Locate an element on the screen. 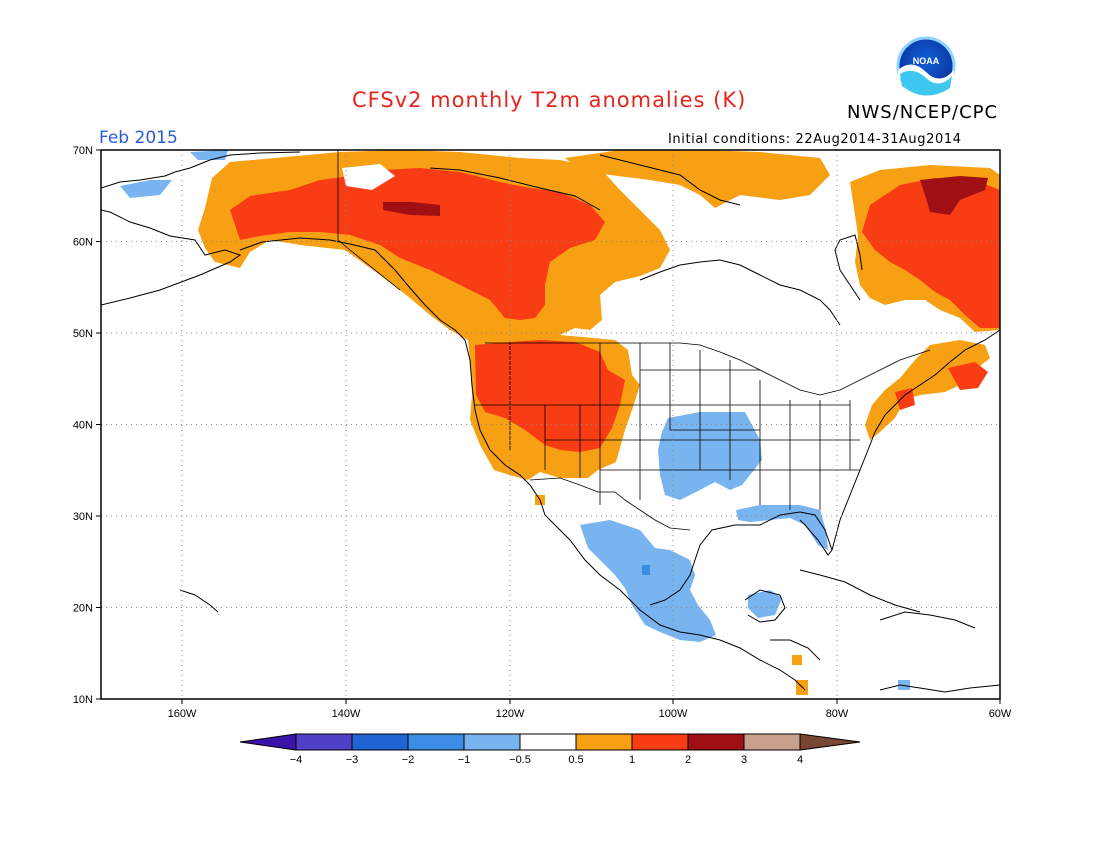  colorbar-label: −3 is located at coordinates (352, 760).